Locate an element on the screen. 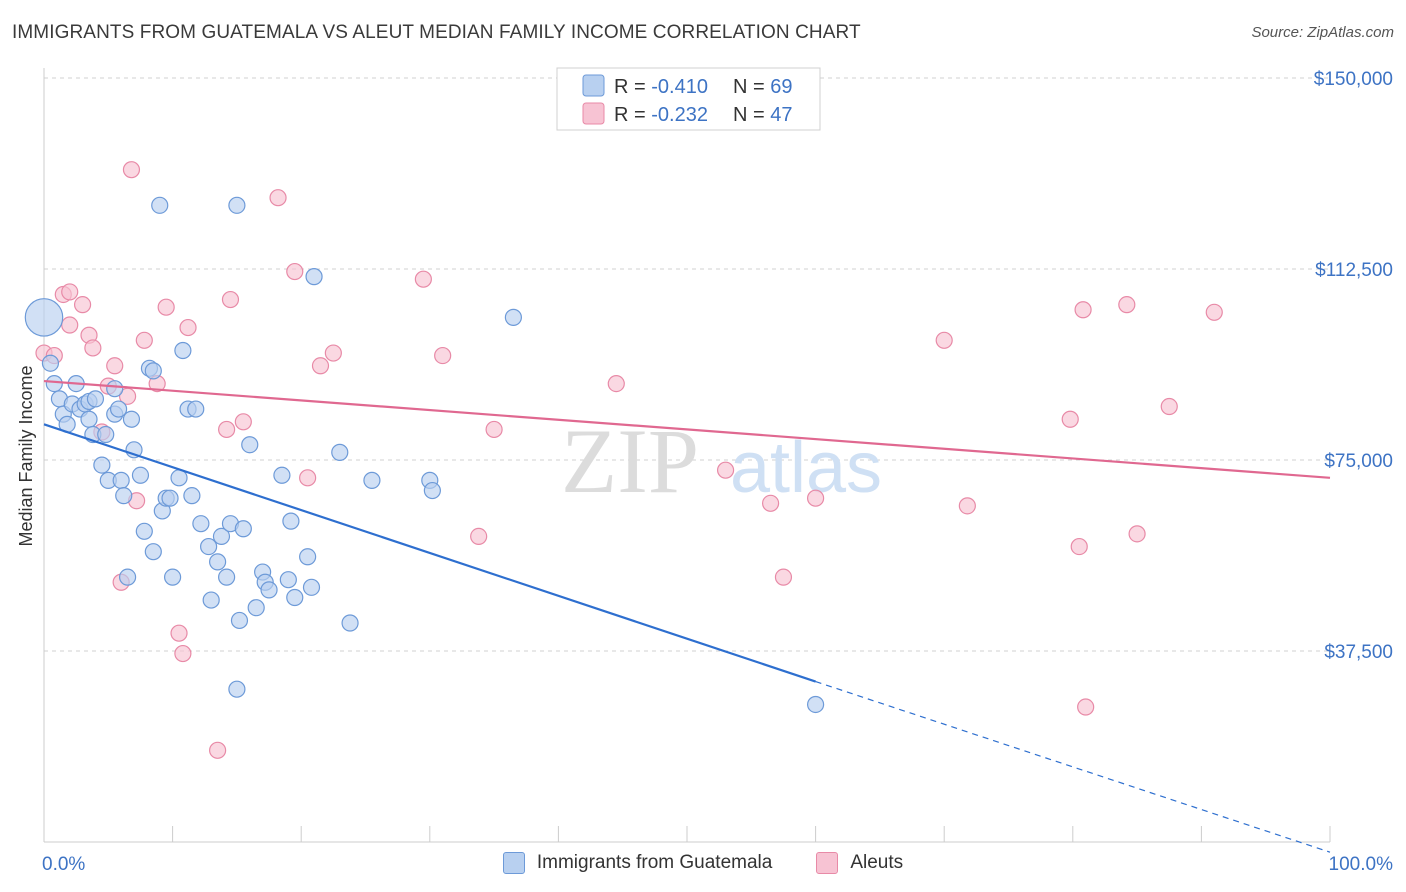 This screenshot has width=1406, height=892. legend-item-guatemala: Immigrants from Guatemala is located at coordinates (637, 863).